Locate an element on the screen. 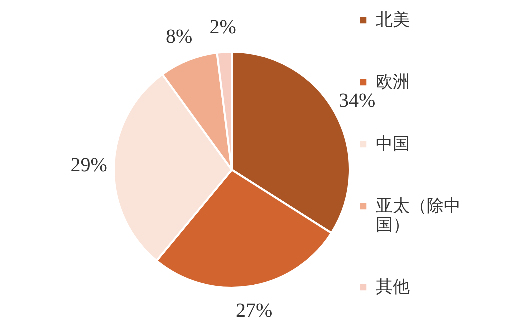 This screenshot has width=506, height=324. data-label: 34% is located at coordinates (357, 101).